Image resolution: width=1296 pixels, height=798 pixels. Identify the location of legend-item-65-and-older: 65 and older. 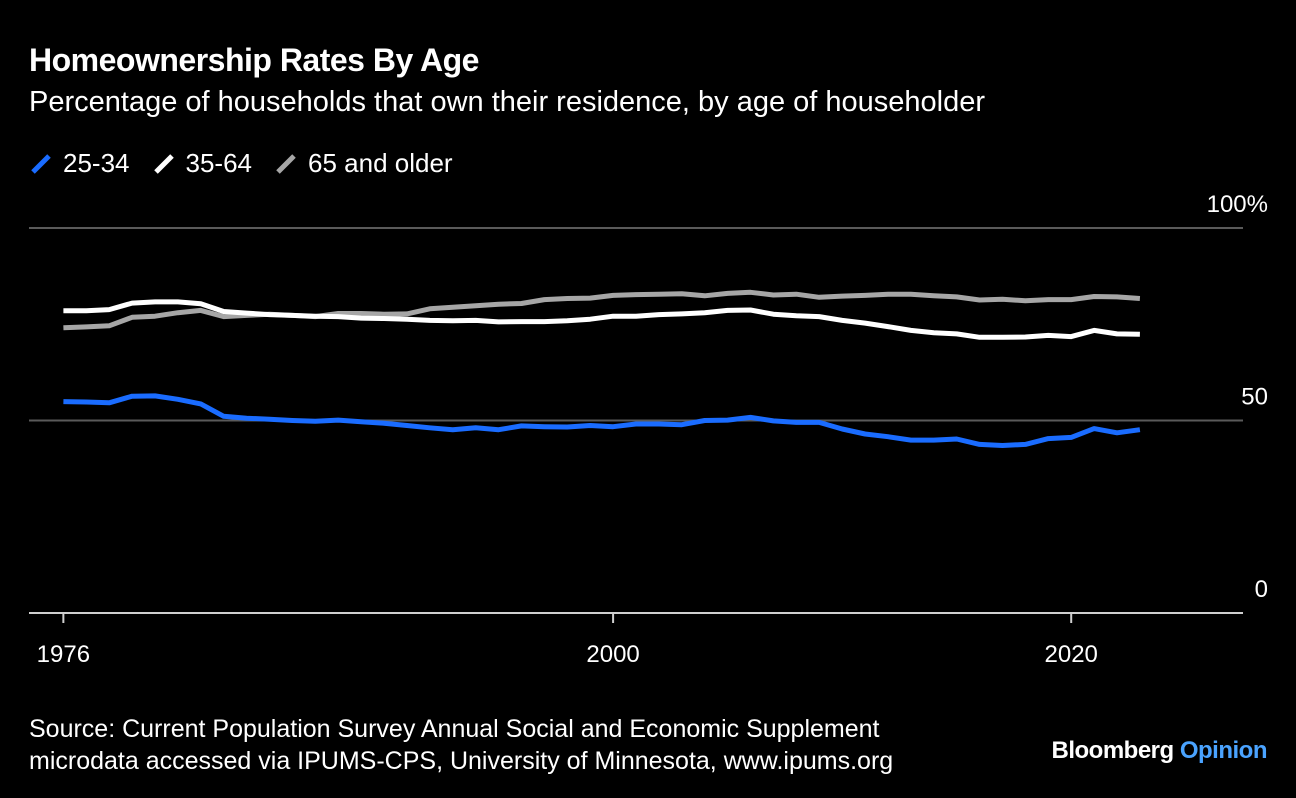
(363, 163).